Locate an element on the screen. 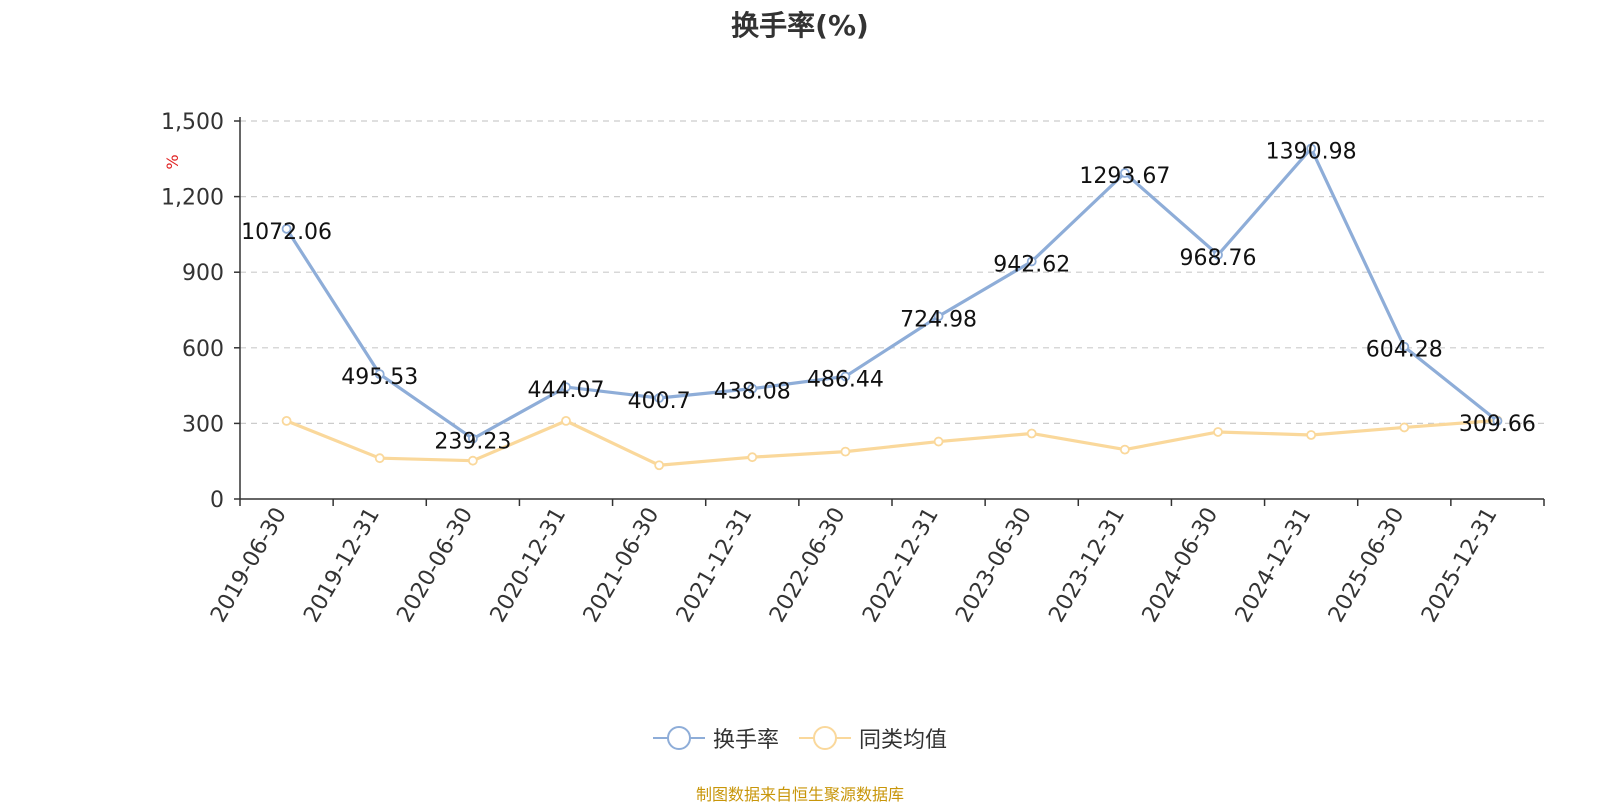 The image size is (1600, 805). y-axis-unit-label: % is located at coordinates (172, 161).